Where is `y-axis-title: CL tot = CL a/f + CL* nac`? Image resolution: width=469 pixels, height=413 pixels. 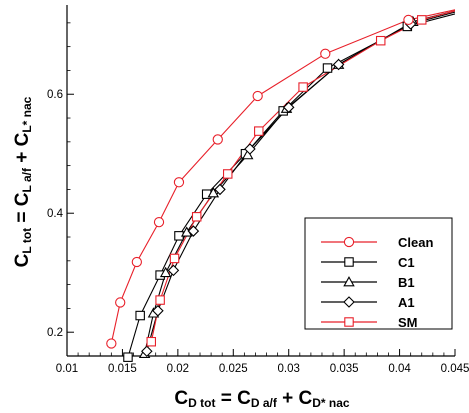
y-axis-title: CL tot = CL a/f + CL* nac is located at coordinates (23, 181).